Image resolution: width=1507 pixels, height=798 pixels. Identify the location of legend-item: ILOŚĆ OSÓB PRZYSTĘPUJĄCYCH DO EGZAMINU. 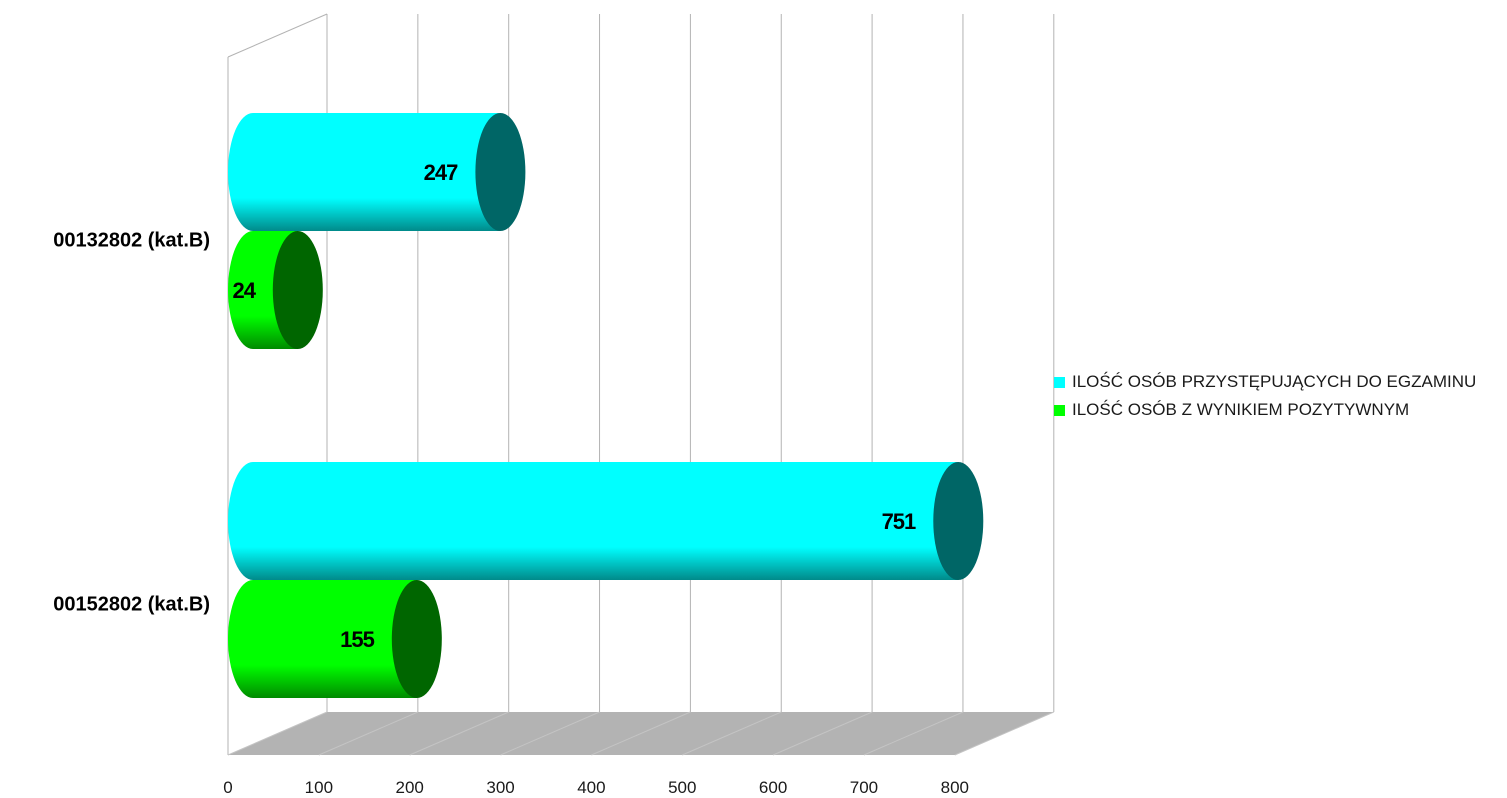
(1277, 382).